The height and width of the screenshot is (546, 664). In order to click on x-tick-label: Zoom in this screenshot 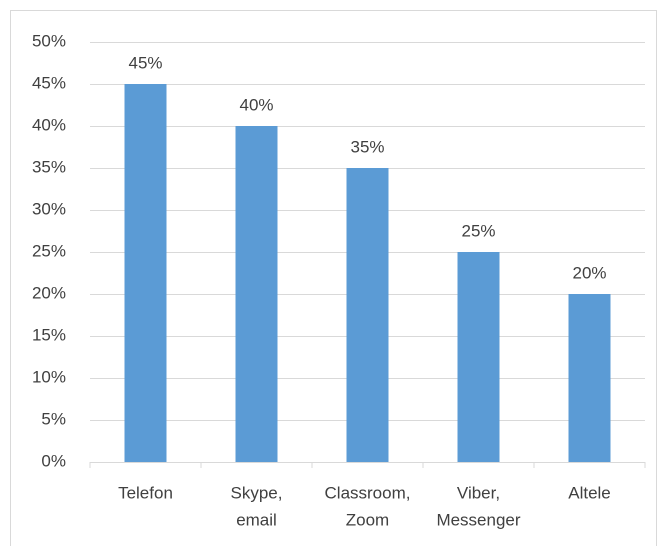, I will do `click(367, 519)`.